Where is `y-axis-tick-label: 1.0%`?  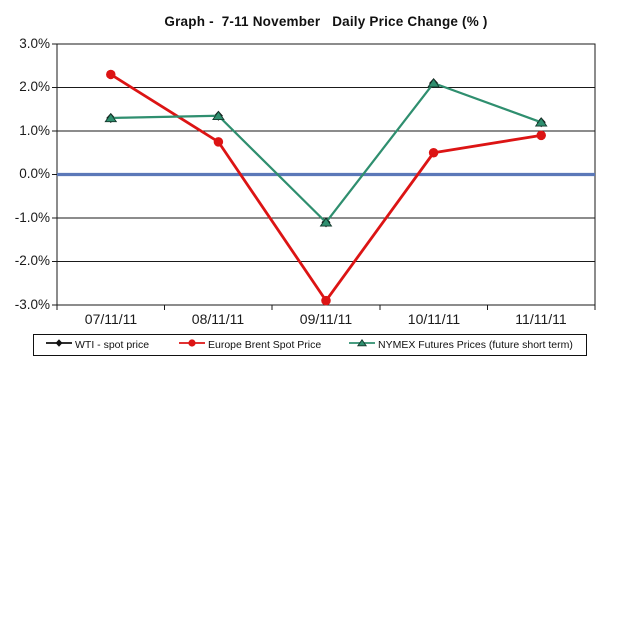 y-axis-tick-label: 1.0% is located at coordinates (34, 130).